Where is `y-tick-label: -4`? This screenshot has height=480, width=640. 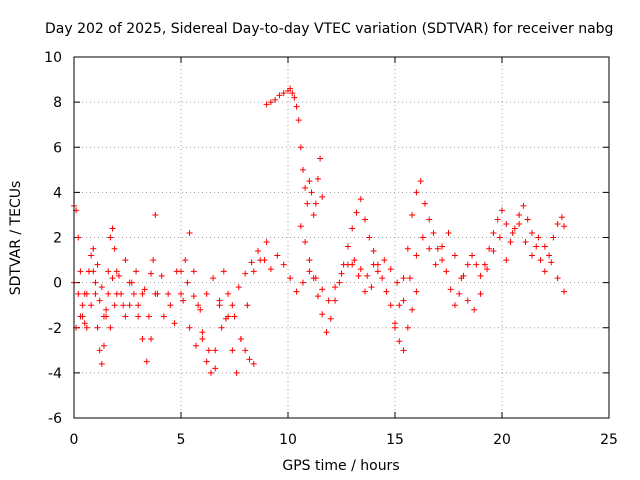 y-tick-label: -4 is located at coordinates (55, 374).